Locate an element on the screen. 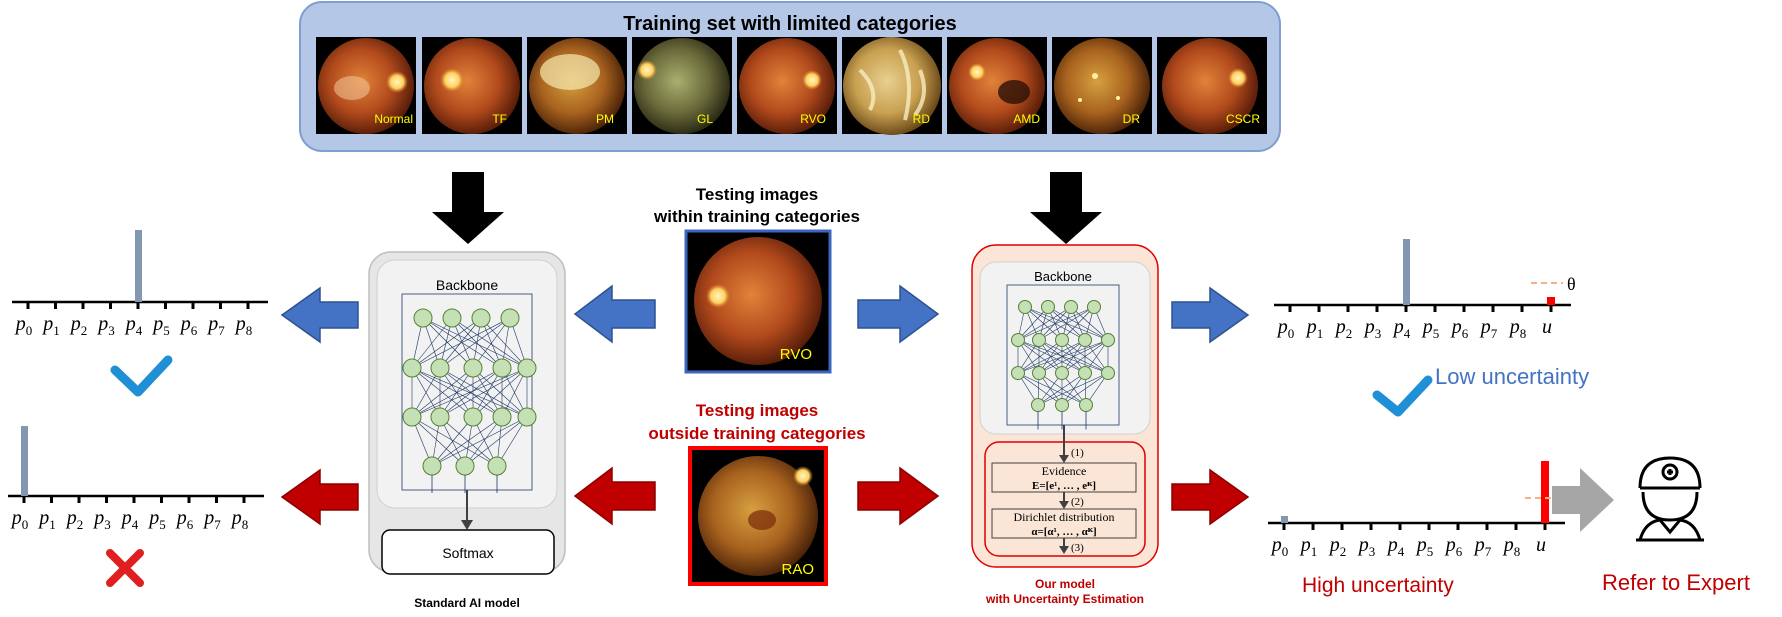 This screenshot has width=1782, height=617. fundus-rd: RD is located at coordinates (892, 86).